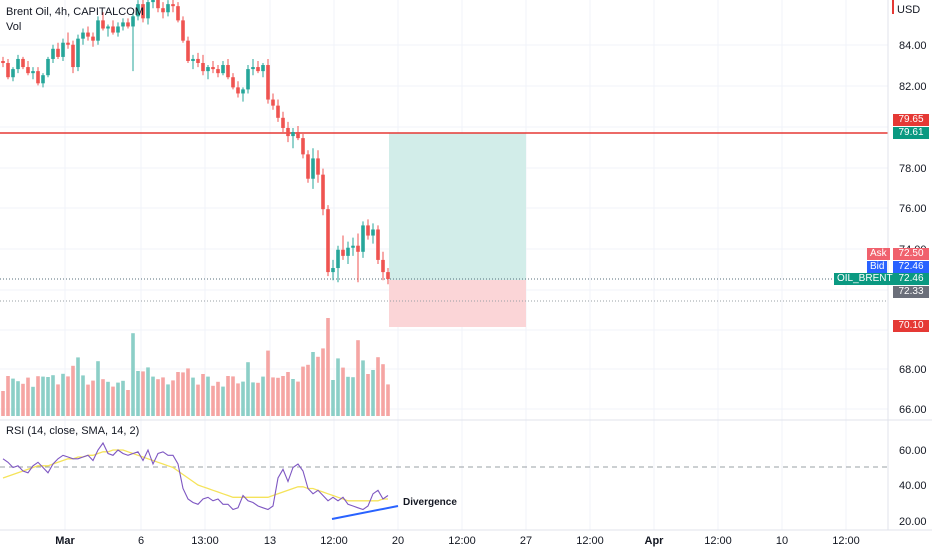  What do you see at coordinates (913, 486) in the screenshot?
I see `rsi-tick: 40.00` at bounding box center [913, 486].